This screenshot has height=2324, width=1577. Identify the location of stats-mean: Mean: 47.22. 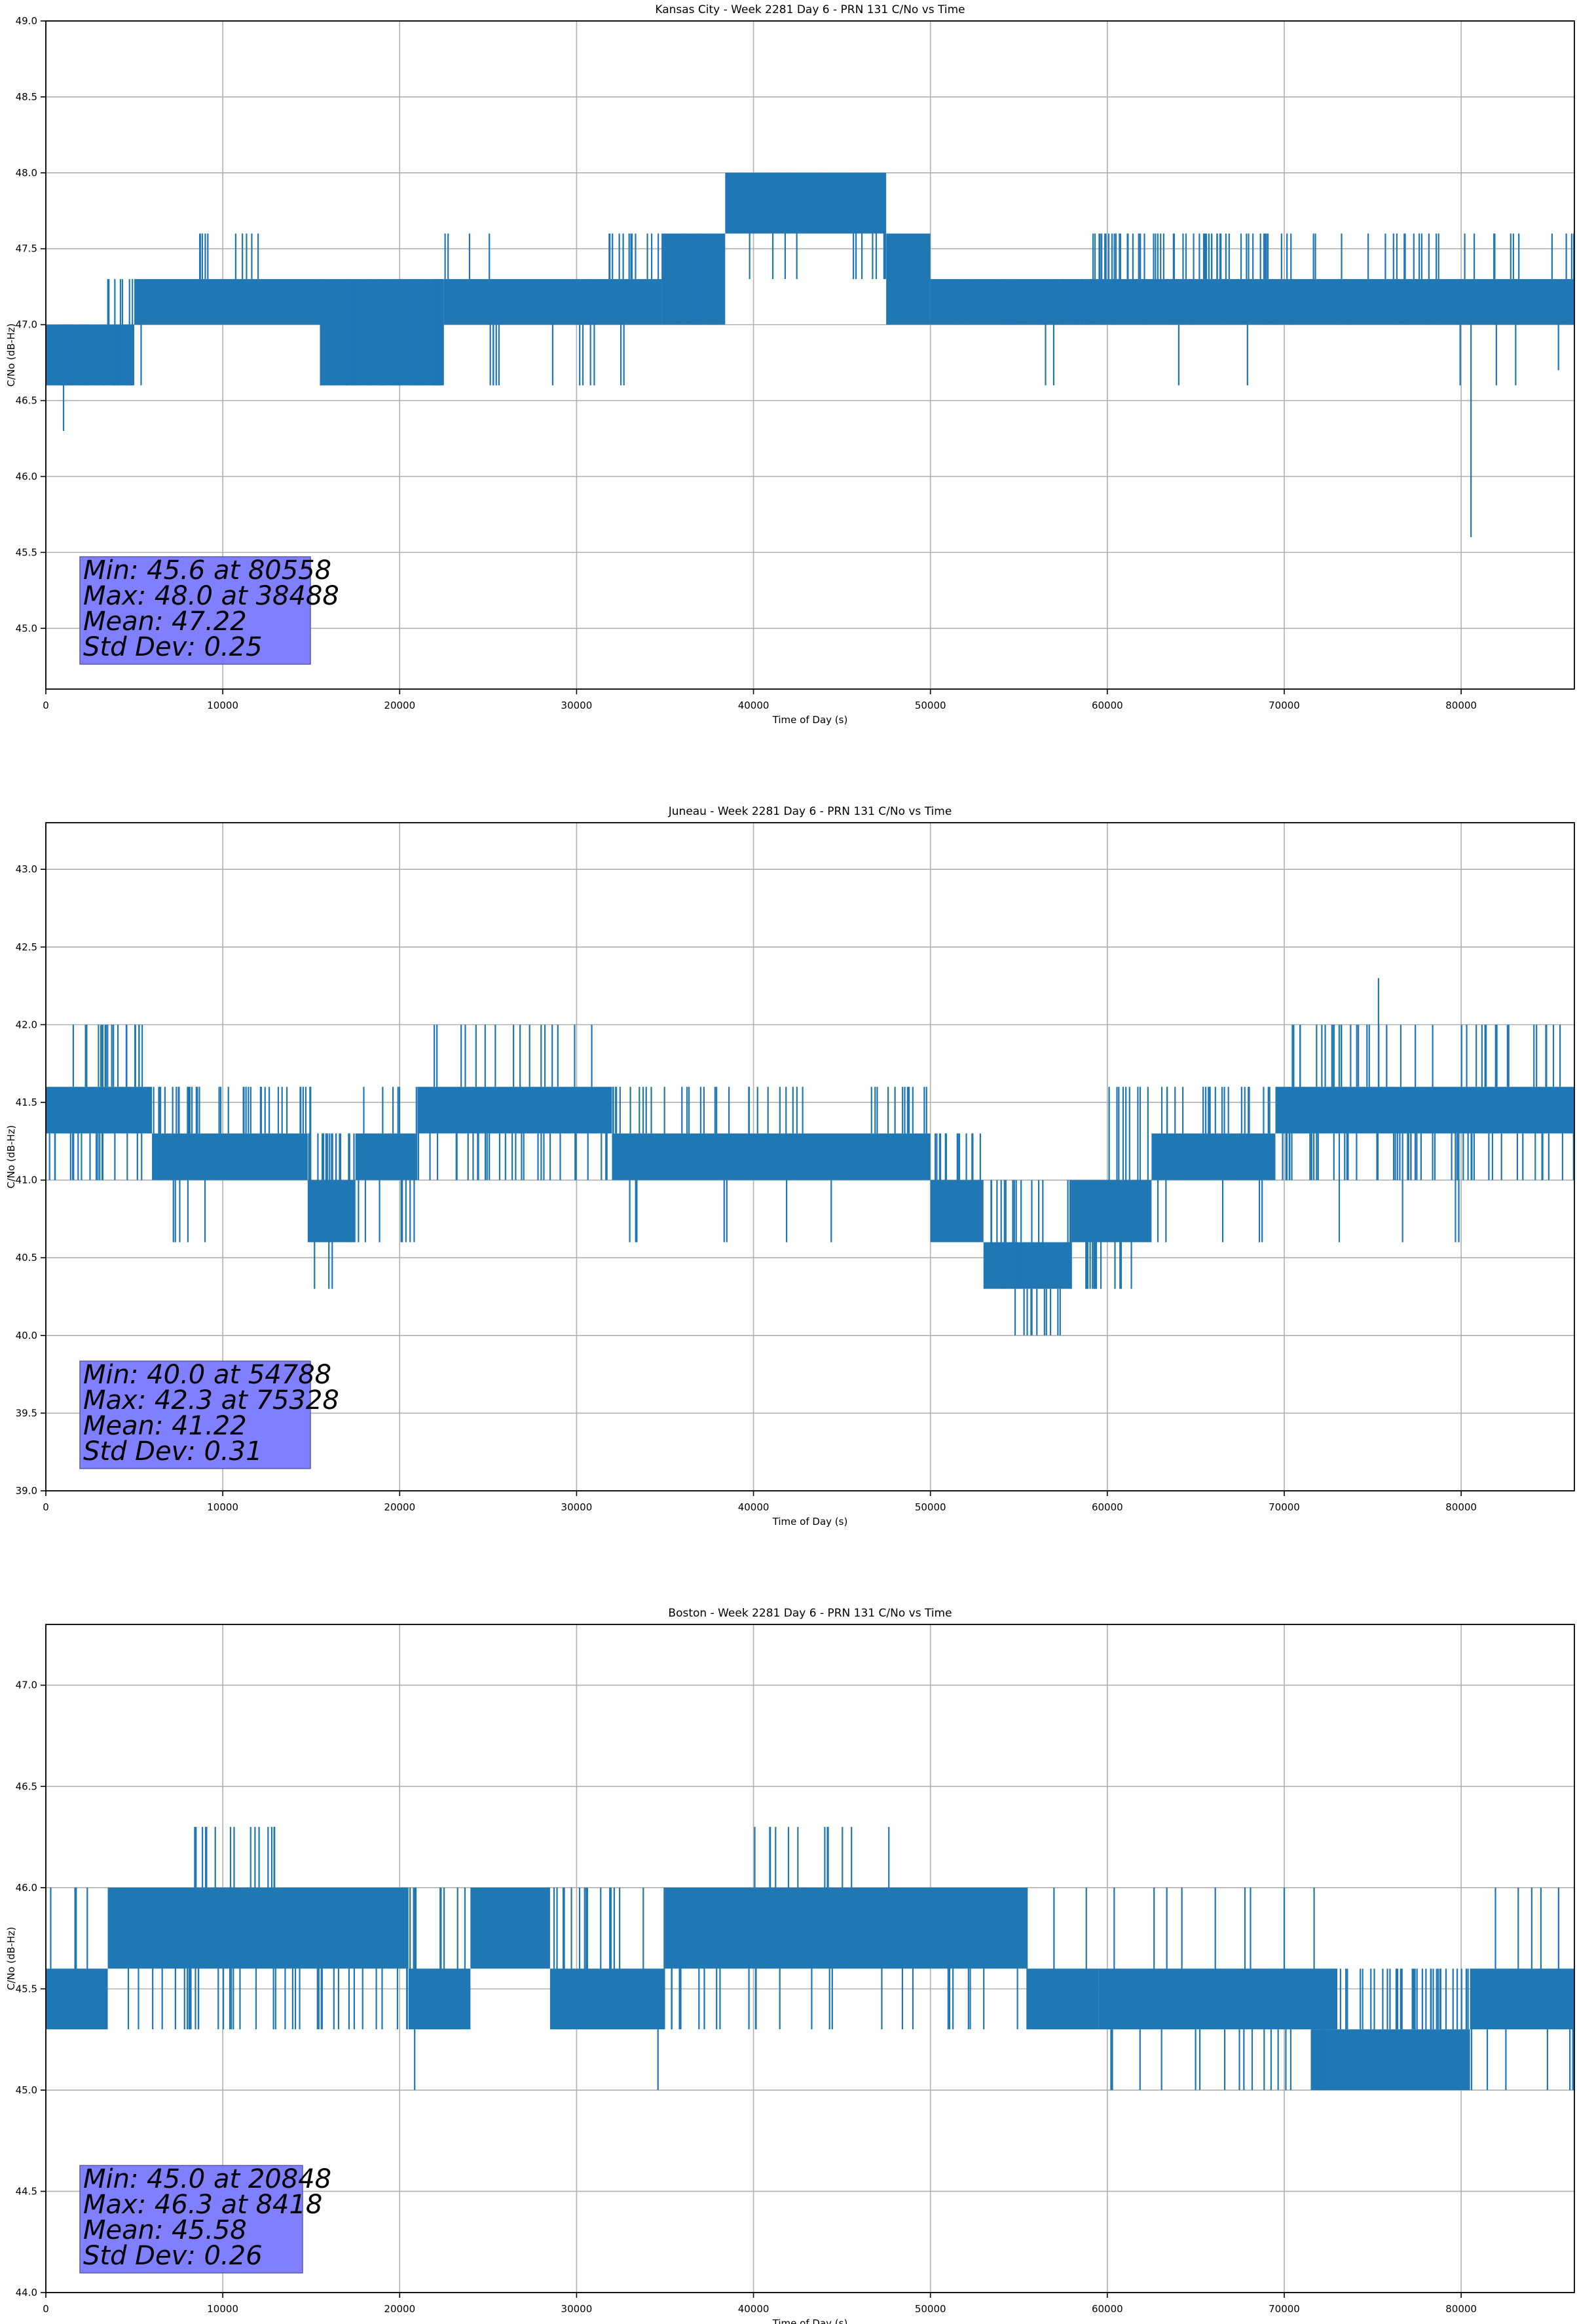
(165, 622).